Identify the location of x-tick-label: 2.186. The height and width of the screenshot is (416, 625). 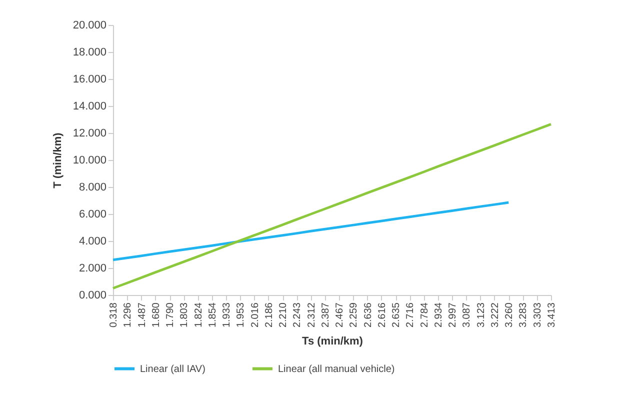
(269, 315).